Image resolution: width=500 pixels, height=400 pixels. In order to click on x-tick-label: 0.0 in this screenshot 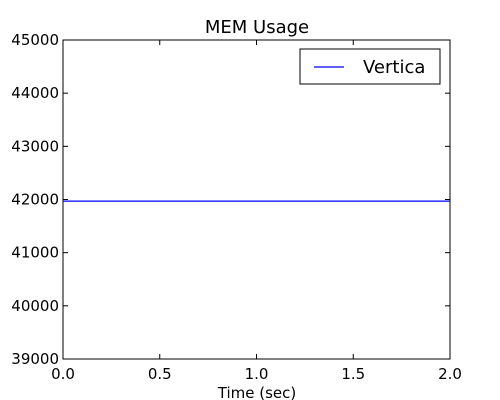, I will do `click(63, 374)`.